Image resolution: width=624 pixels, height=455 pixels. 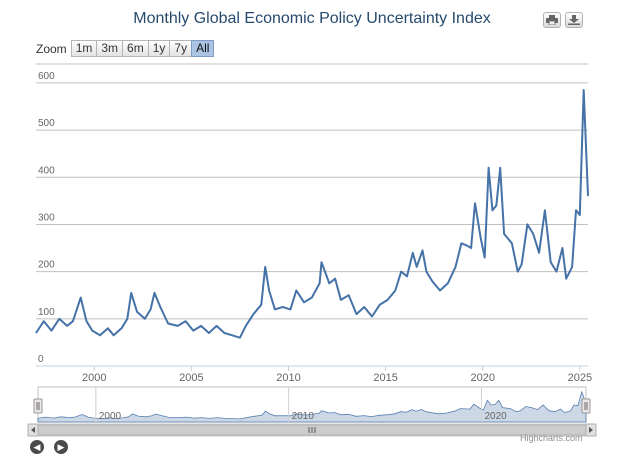 I want to click on y-tick-label: 600, so click(x=46, y=76).